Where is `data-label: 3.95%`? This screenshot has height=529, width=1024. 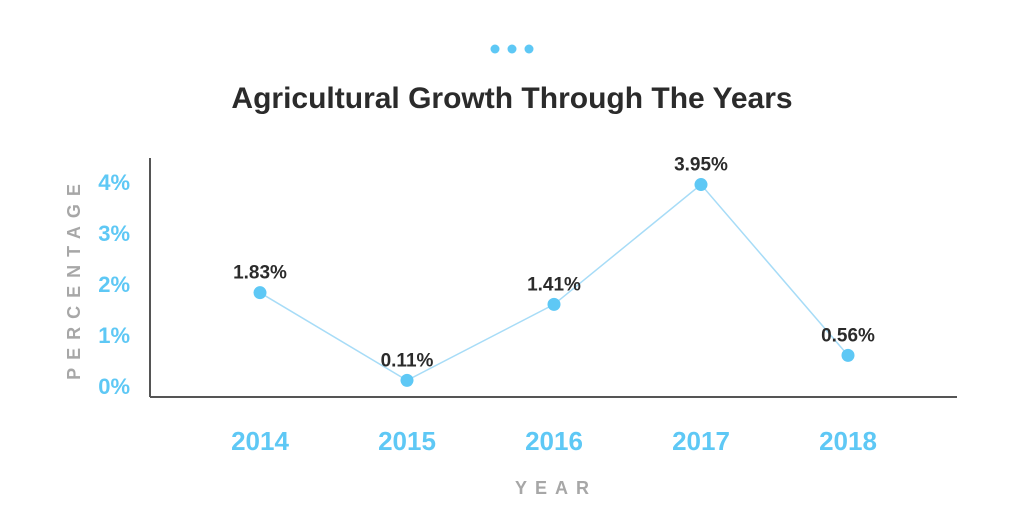 data-label: 3.95% is located at coordinates (701, 165).